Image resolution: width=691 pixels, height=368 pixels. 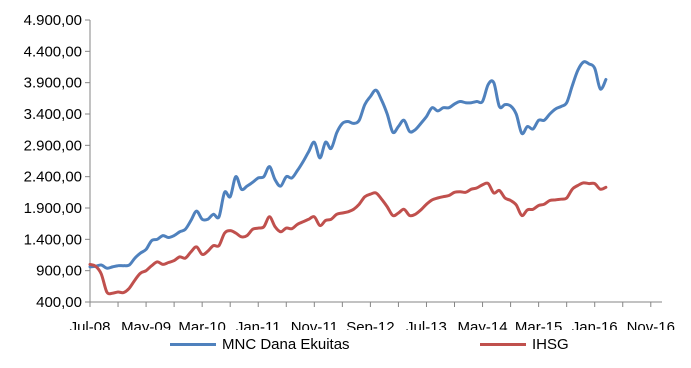 I want to click on legend-swatch-ihsg, so click(x=503, y=344).